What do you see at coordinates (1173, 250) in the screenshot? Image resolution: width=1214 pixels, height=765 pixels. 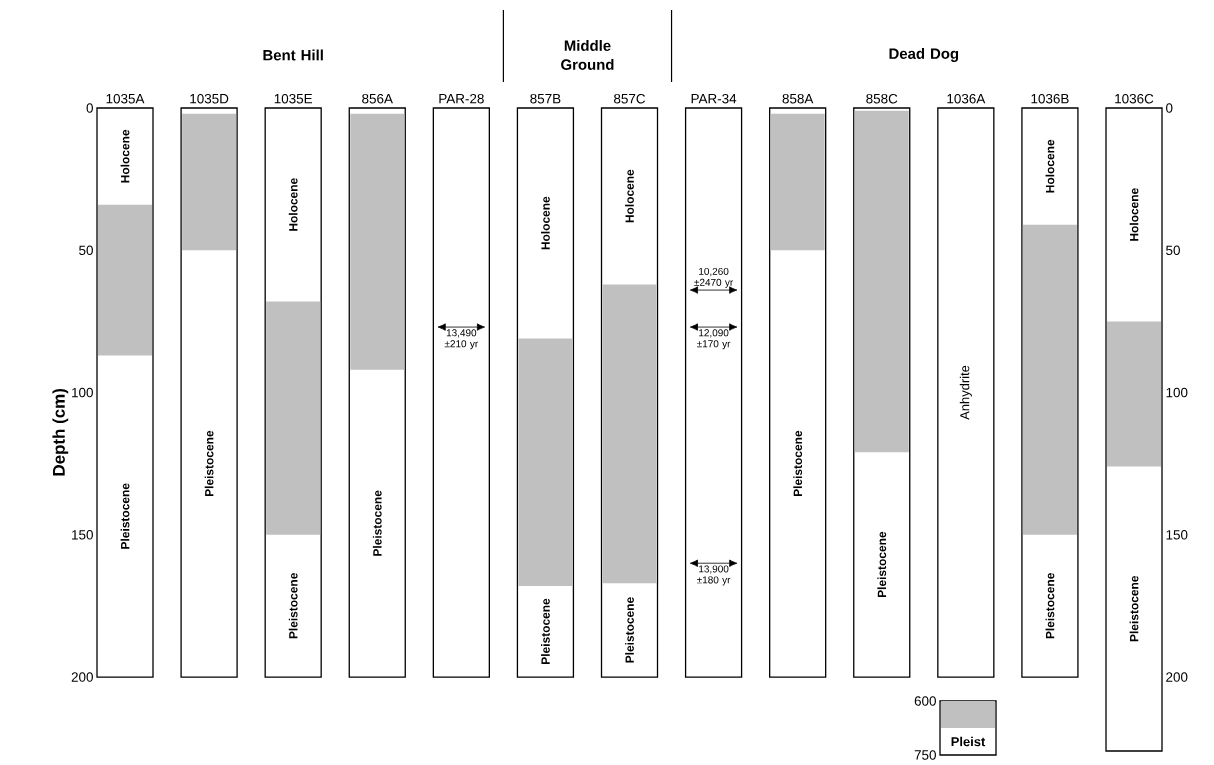 I see `y2-tick-label: 50` at bounding box center [1173, 250].